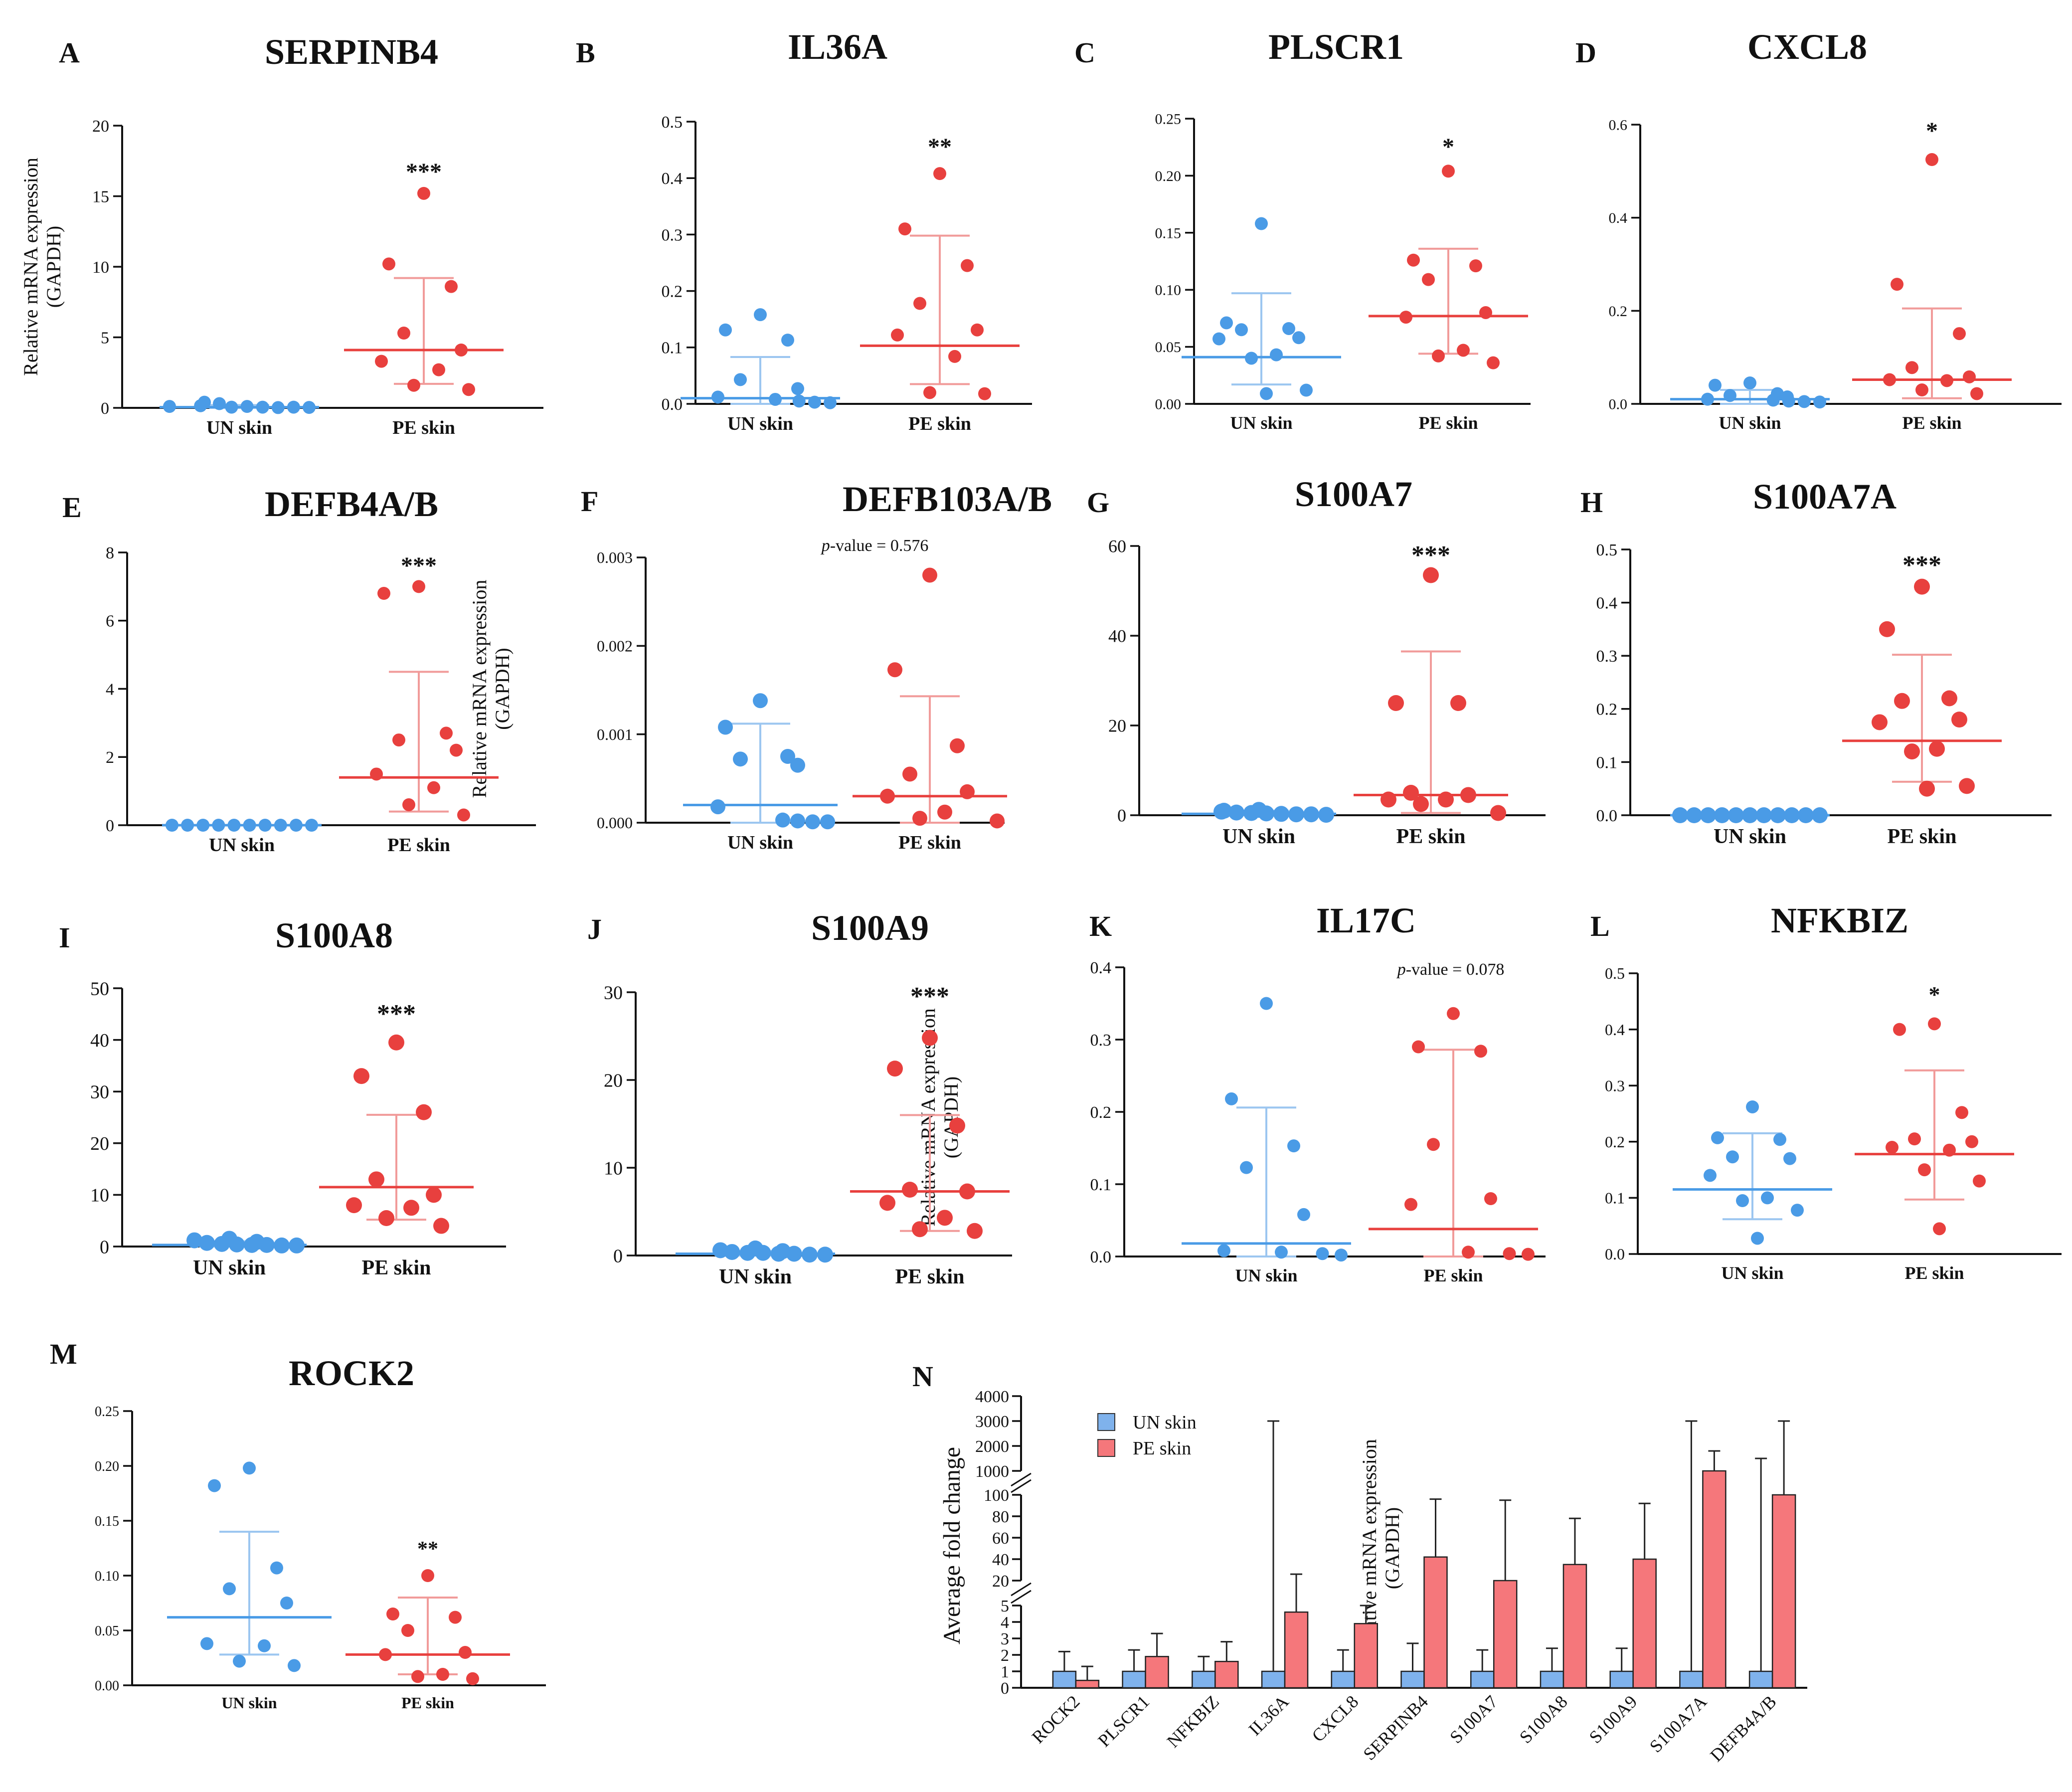  Describe the element at coordinates (1591, 502) in the screenshot. I see `panel-letter: H` at that location.